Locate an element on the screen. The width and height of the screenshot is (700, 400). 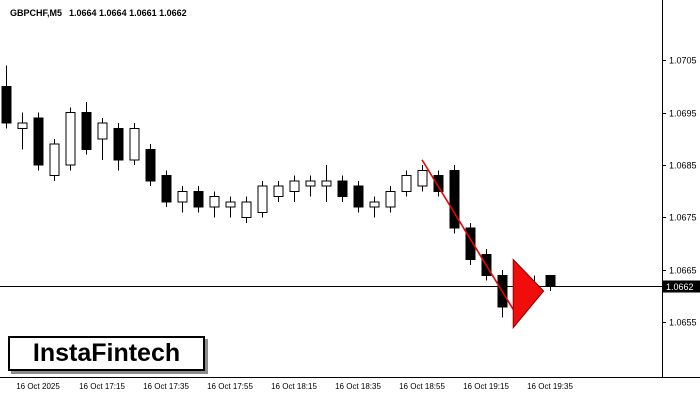
time-axis-label: 16 Oct 18:15 is located at coordinates (294, 386).